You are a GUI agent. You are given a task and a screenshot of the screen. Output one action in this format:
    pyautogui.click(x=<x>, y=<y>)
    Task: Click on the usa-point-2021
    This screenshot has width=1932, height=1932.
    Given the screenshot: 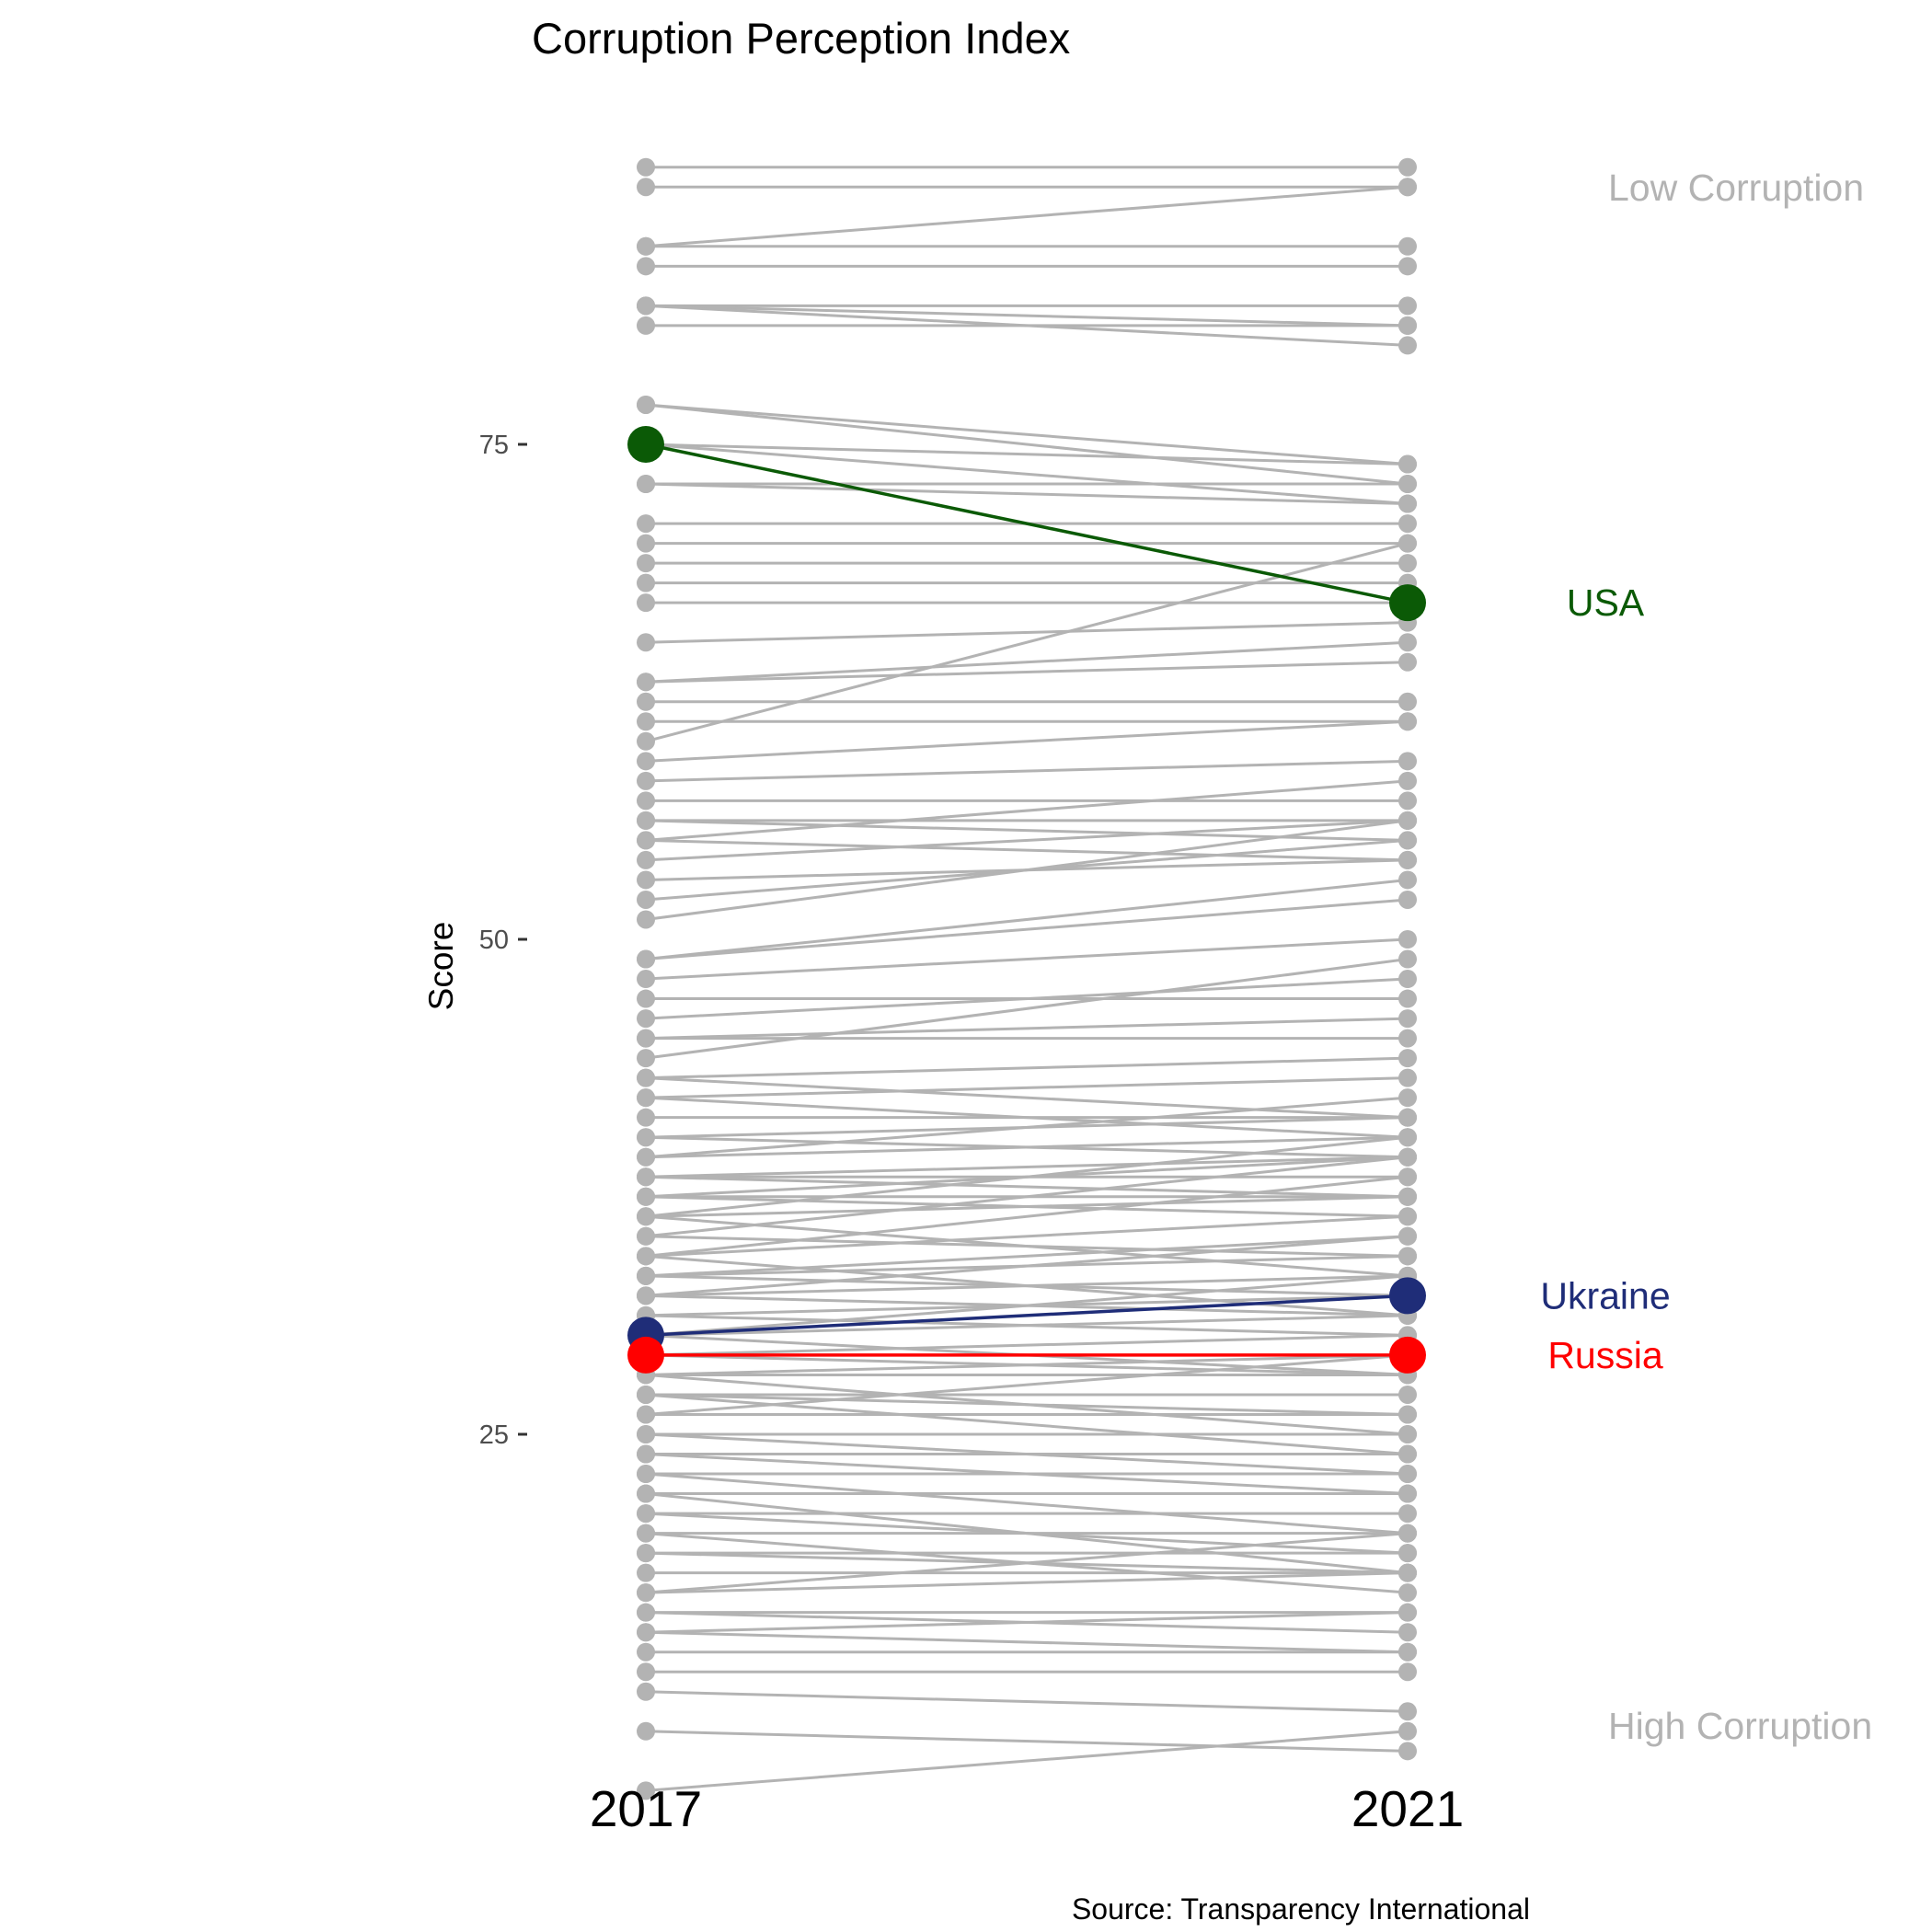 What is the action you would take?
    pyautogui.click(x=1407, y=603)
    